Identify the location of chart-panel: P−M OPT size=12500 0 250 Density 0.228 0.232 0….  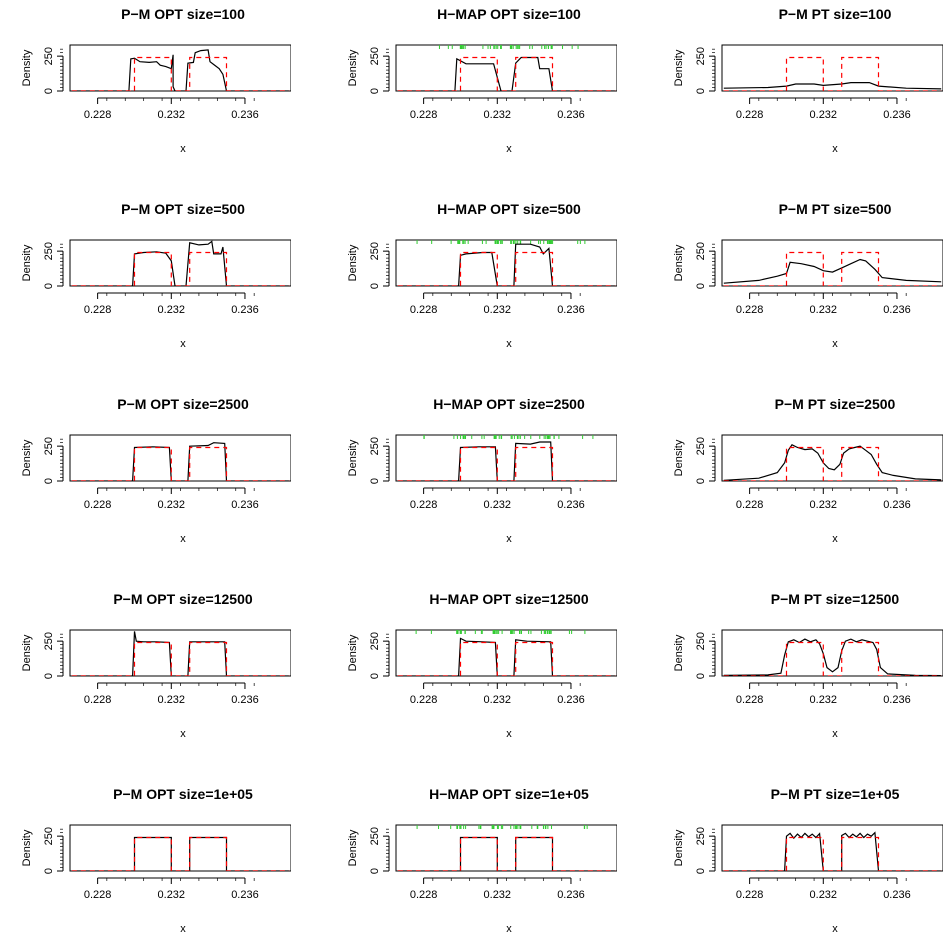
(156, 665).